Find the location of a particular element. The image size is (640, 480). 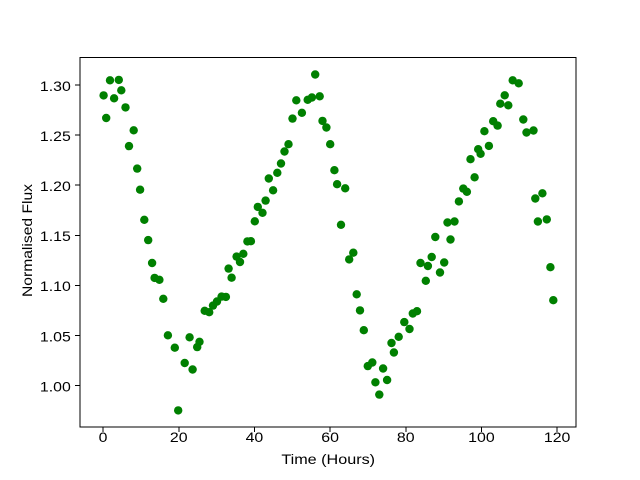

svg-text: 60 is located at coordinates (330, 437).